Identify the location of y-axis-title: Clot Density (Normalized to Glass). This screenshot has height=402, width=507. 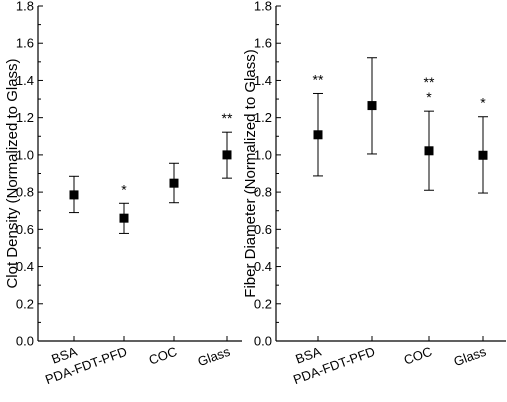
(12, 173).